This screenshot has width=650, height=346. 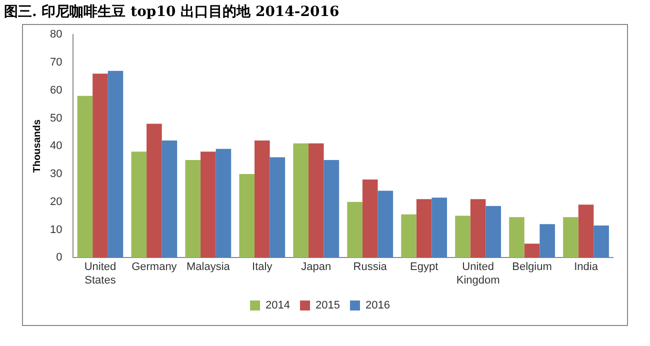 I want to click on x-tick-label: Russia, so click(x=370, y=267).